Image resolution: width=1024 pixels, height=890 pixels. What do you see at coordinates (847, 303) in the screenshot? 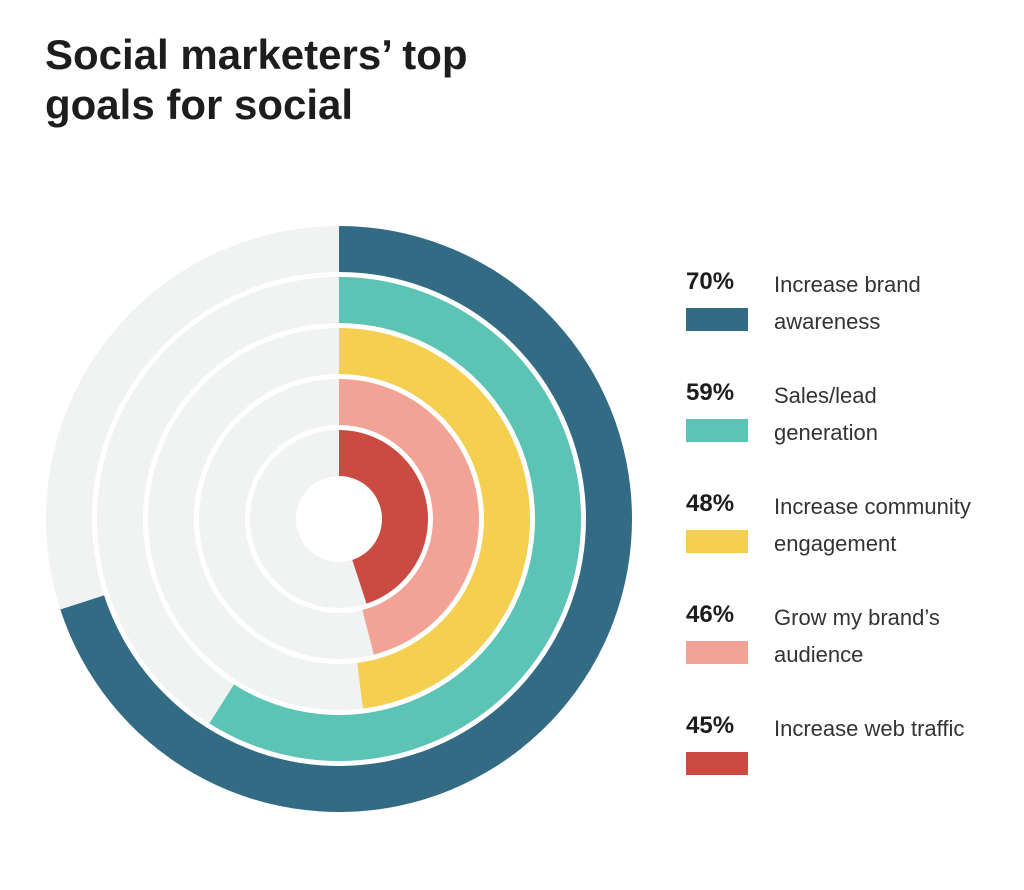
I see `legend-label: Increase brand awareness` at bounding box center [847, 303].